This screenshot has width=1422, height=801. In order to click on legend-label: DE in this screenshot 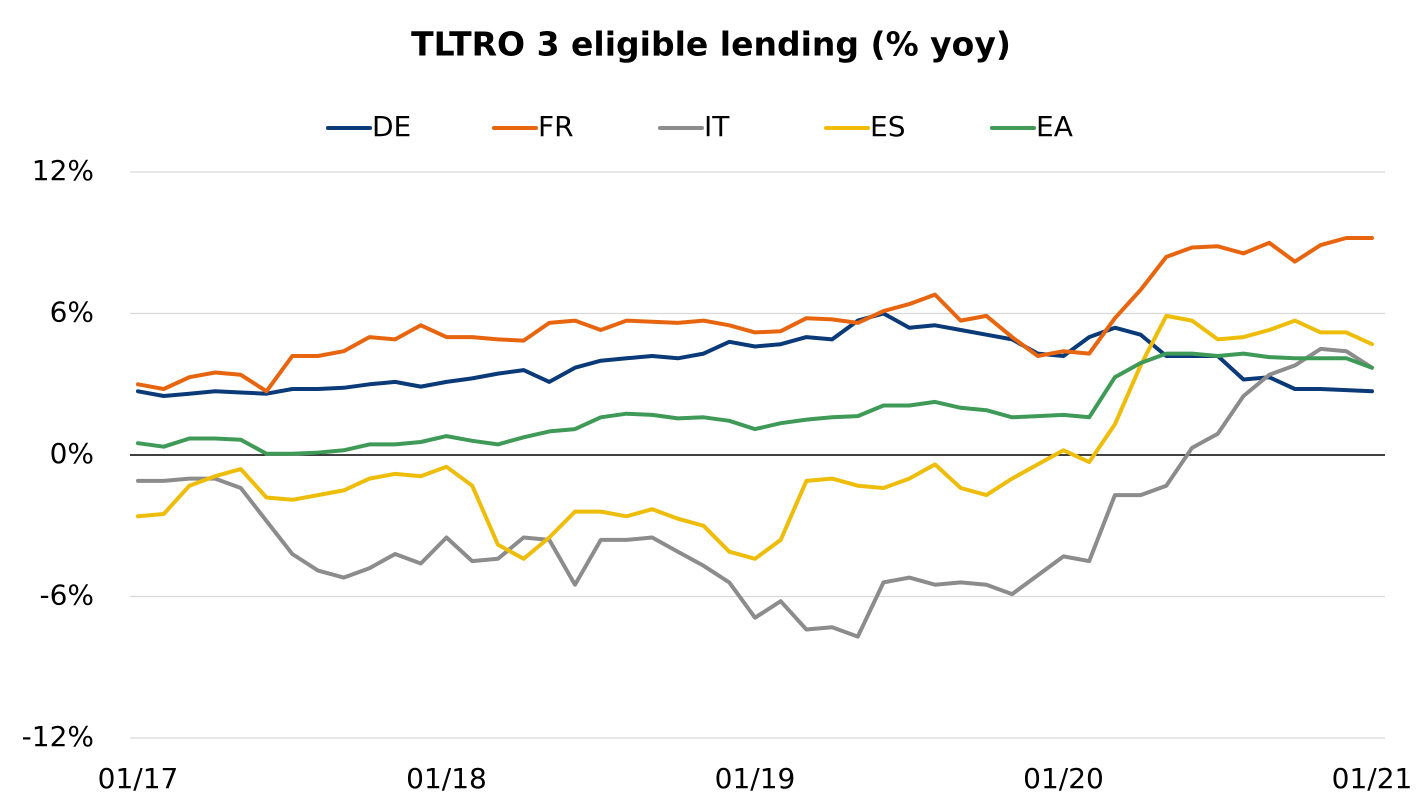, I will do `click(391, 126)`.